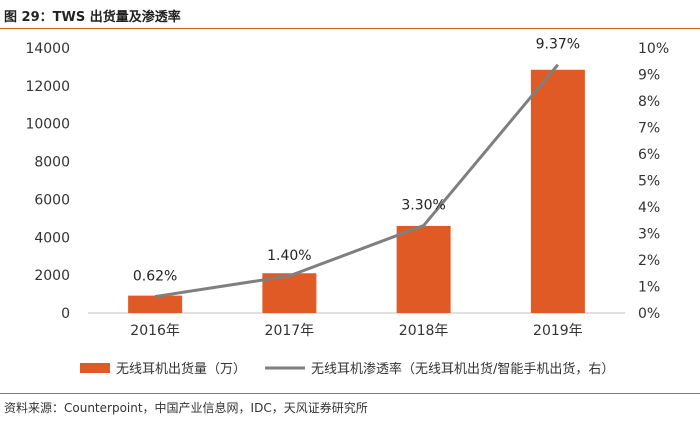  I want to click on line-data-label: 0.62%, so click(155, 277).